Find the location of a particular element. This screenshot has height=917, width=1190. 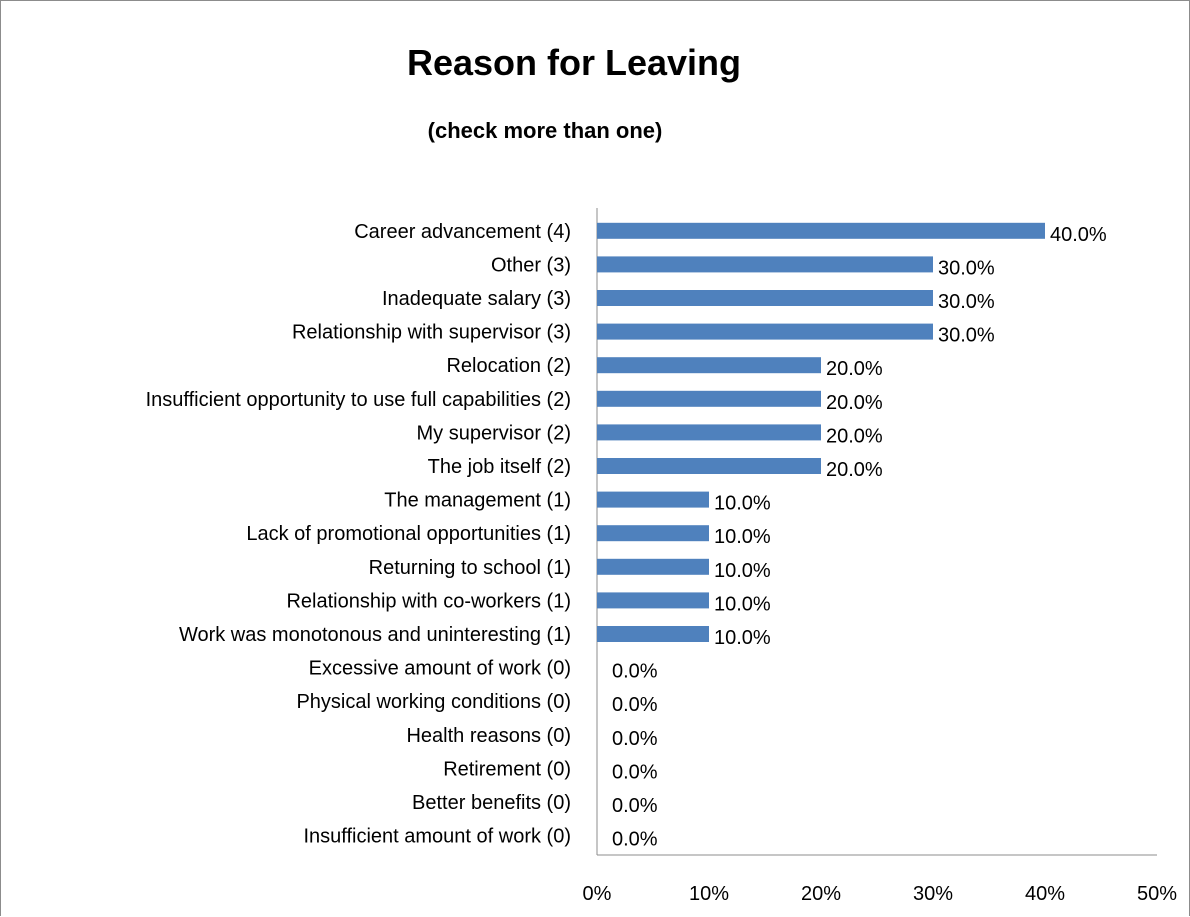

category-label: Insufficient amount of work (0) is located at coordinates (437, 837).